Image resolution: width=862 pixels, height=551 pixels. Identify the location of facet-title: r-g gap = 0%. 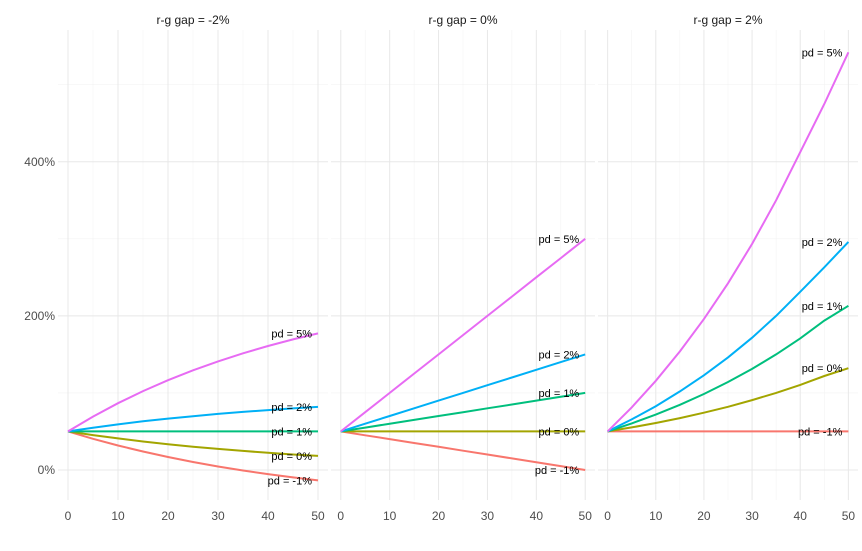
(462, 20).